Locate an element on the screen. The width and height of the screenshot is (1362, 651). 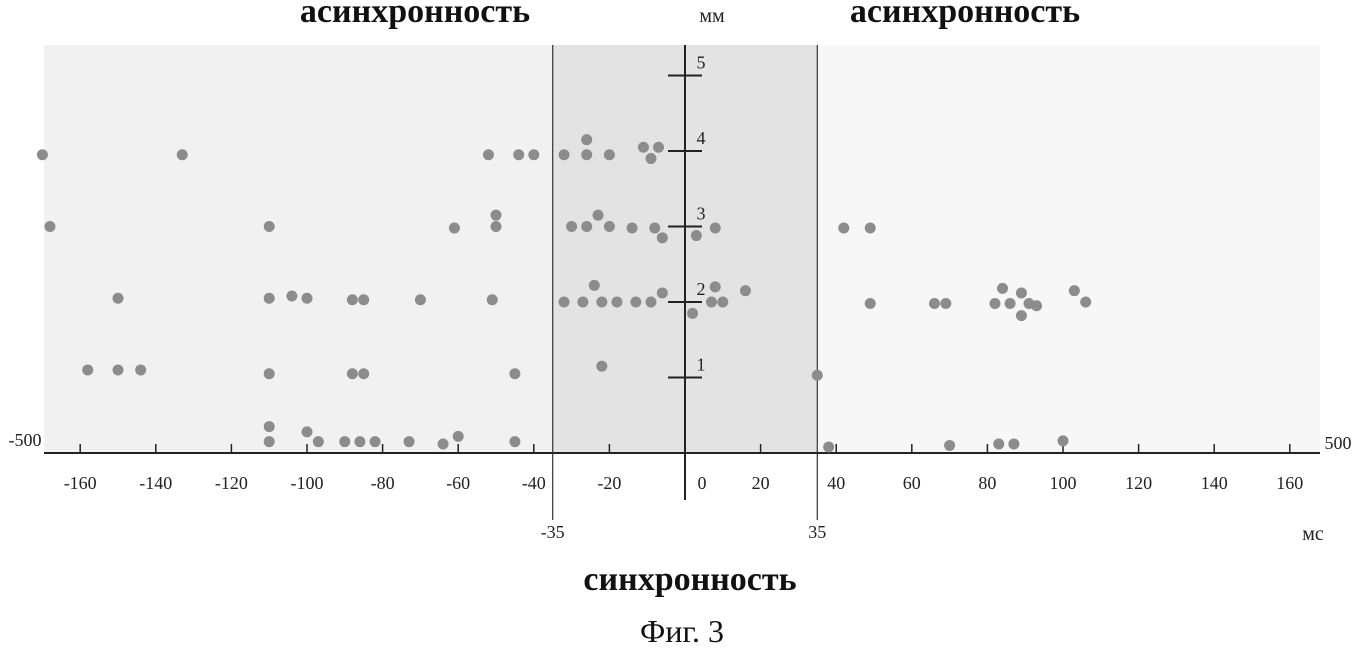
x-tick-label: 120 is located at coordinates (1138, 483).